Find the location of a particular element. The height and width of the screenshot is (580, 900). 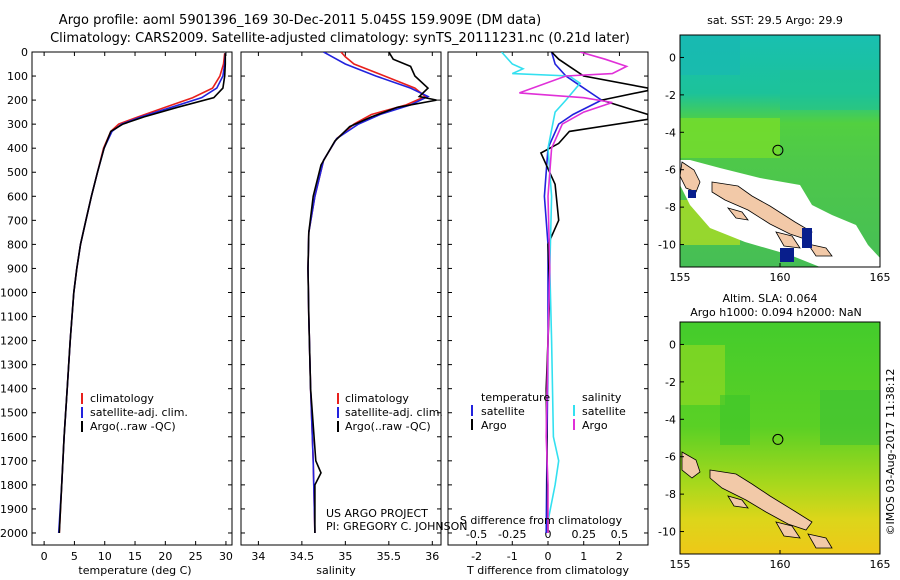

x-tick-label: 25 is located at coordinates (196, 556).